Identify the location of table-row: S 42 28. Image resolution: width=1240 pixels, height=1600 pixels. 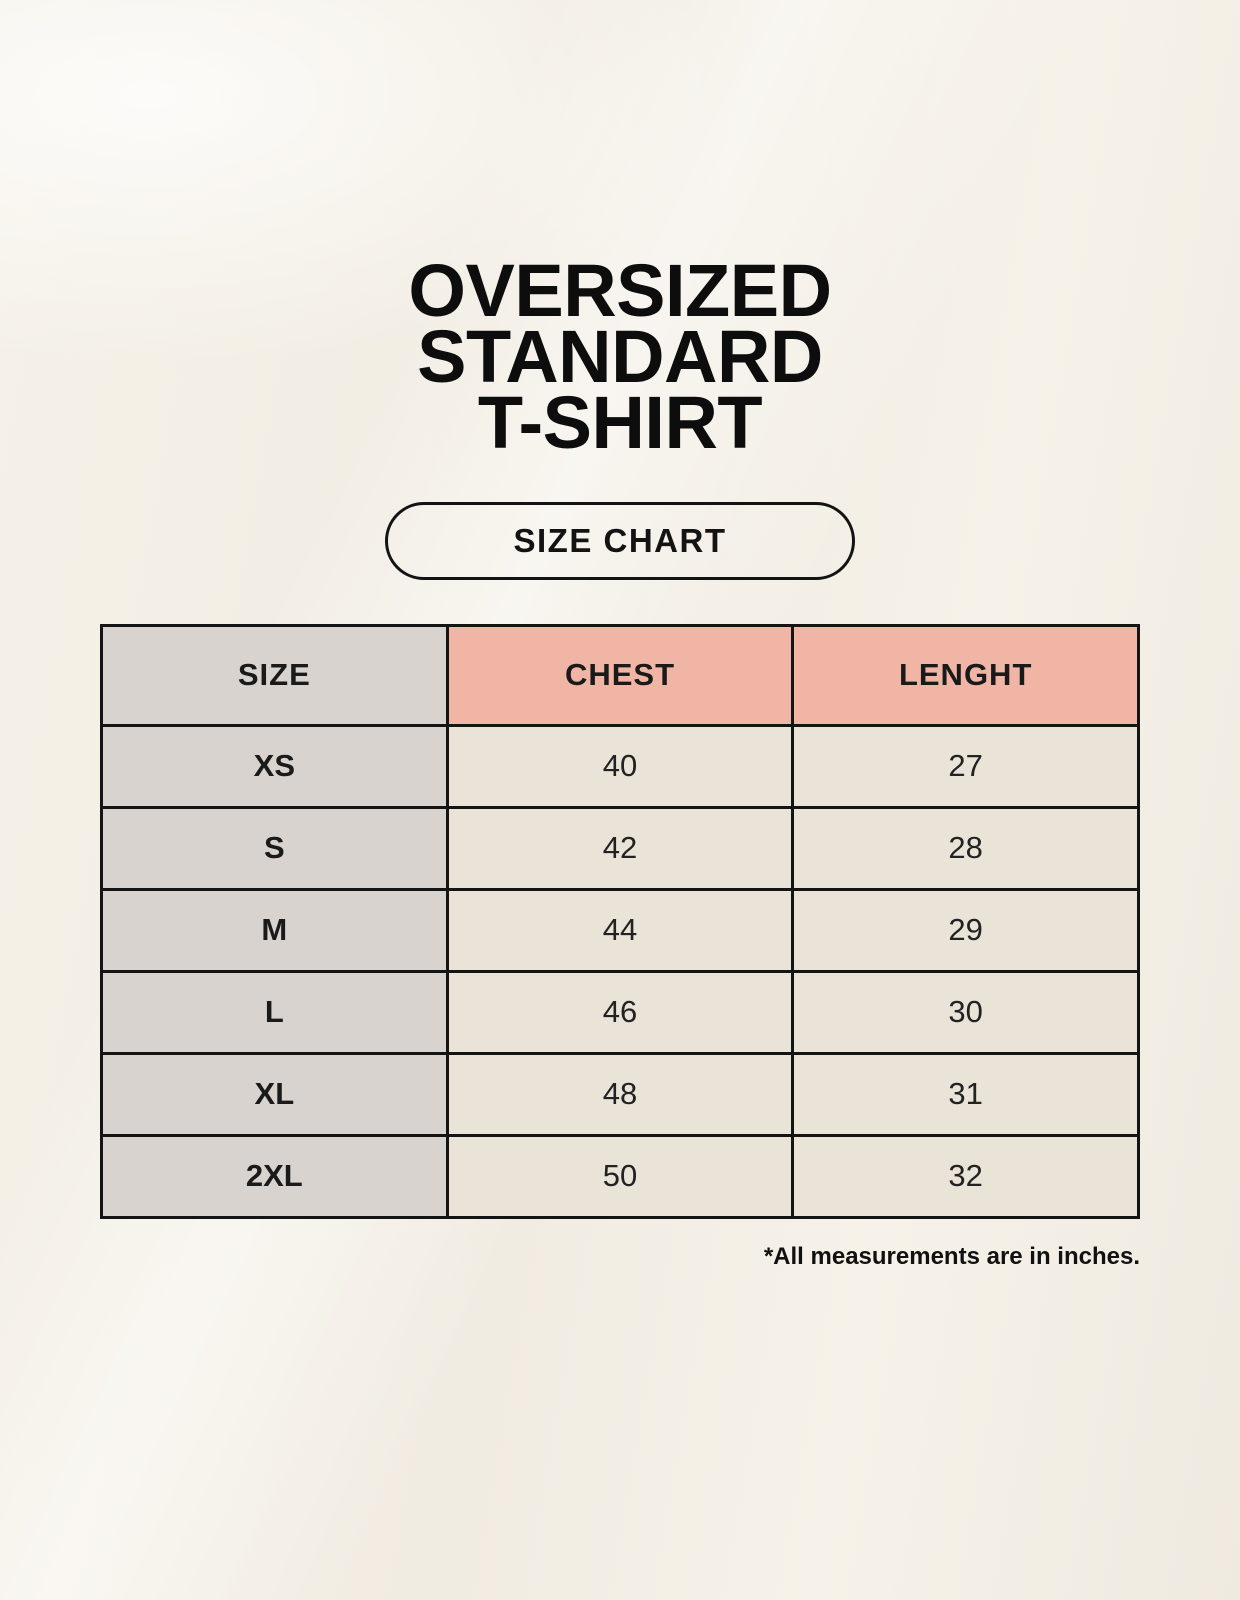
(620, 848).